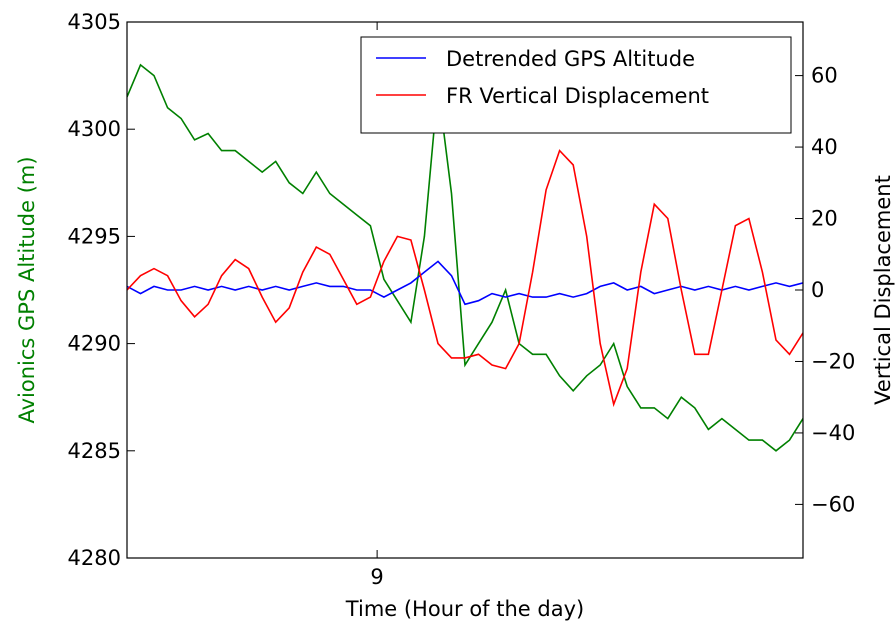 Image resolution: width=895 pixels, height=629 pixels. I want to click on y-tick-label: 4290, so click(94, 344).